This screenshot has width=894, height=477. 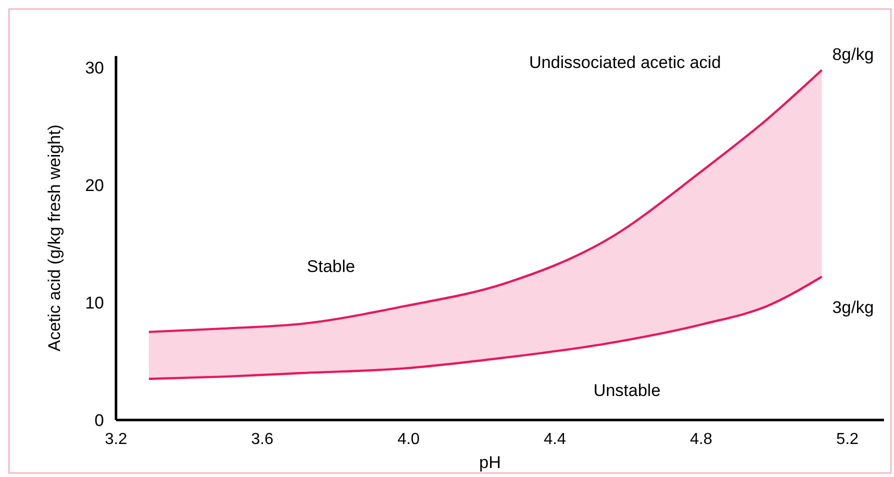 What do you see at coordinates (701, 439) in the screenshot?
I see `x-tick-label: 4.8` at bounding box center [701, 439].